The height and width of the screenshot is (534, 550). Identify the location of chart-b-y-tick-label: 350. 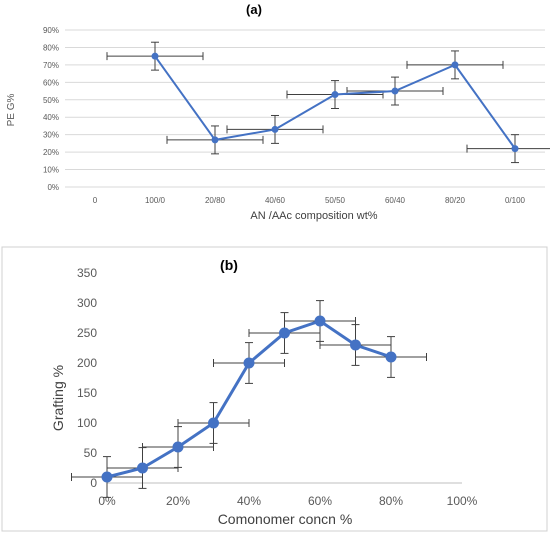
(87, 273).